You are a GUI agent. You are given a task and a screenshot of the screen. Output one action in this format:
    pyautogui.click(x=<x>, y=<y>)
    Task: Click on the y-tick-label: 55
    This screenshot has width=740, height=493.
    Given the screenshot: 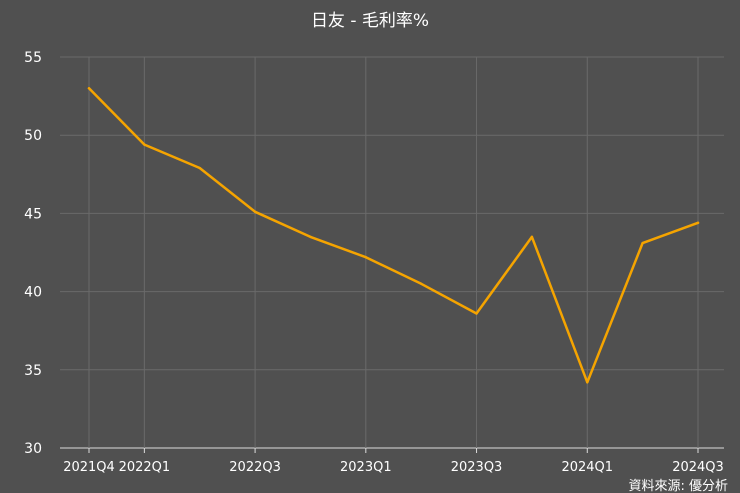 What is the action you would take?
    pyautogui.click(x=33, y=58)
    